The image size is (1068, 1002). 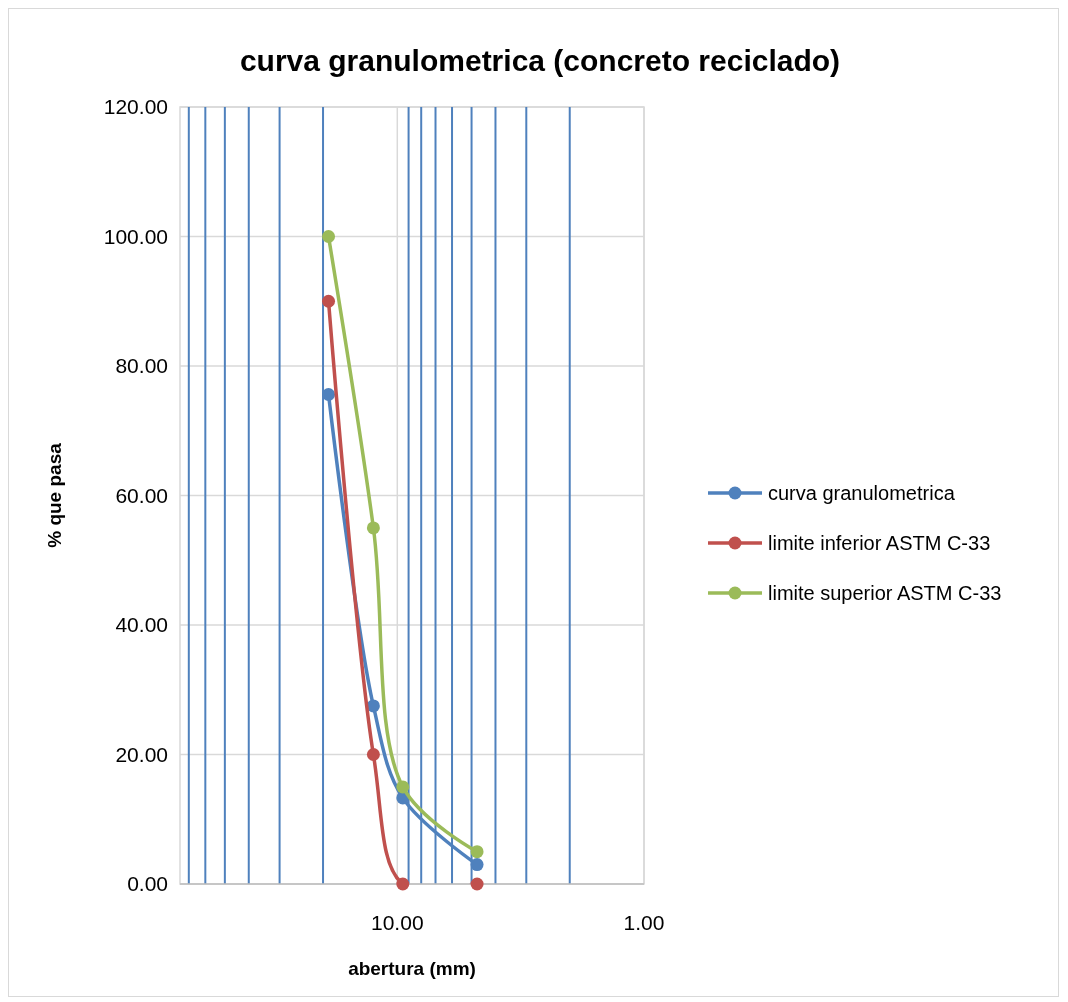 I want to click on y-tick-label: 20.00, so click(x=141, y=754).